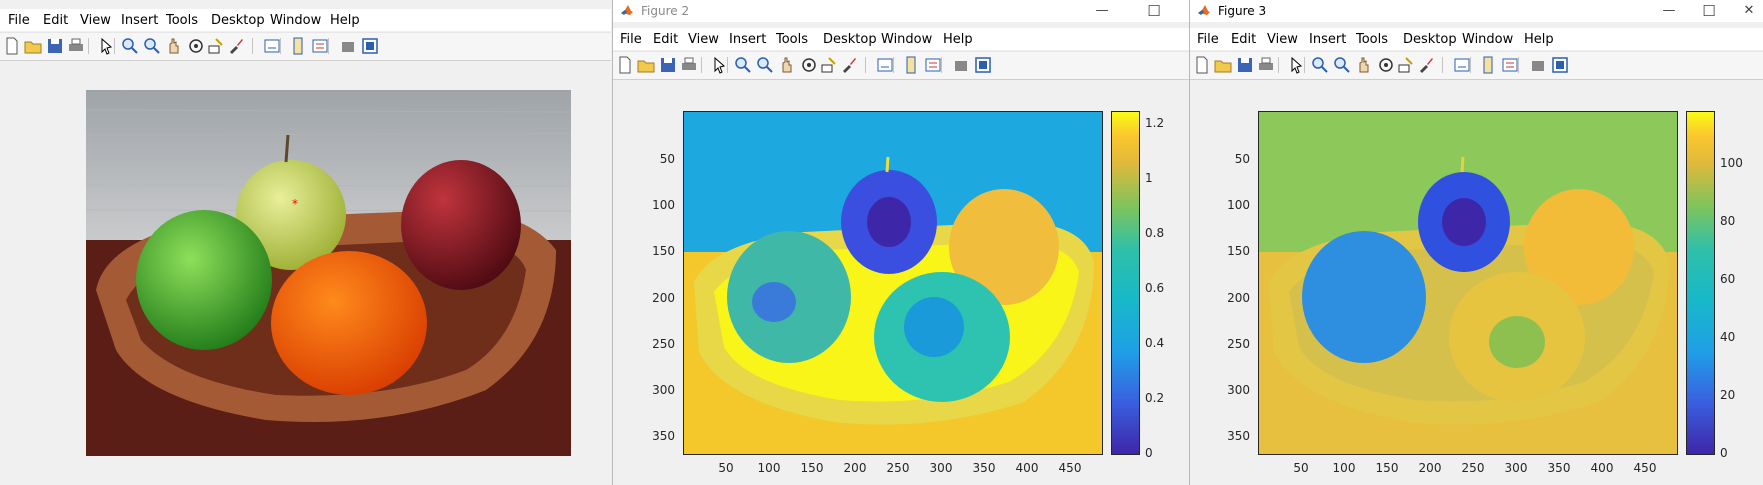 This screenshot has width=1763, height=485. Describe the element at coordinates (1155, 343) in the screenshot. I see `colorbar-tick: 0.4` at that location.